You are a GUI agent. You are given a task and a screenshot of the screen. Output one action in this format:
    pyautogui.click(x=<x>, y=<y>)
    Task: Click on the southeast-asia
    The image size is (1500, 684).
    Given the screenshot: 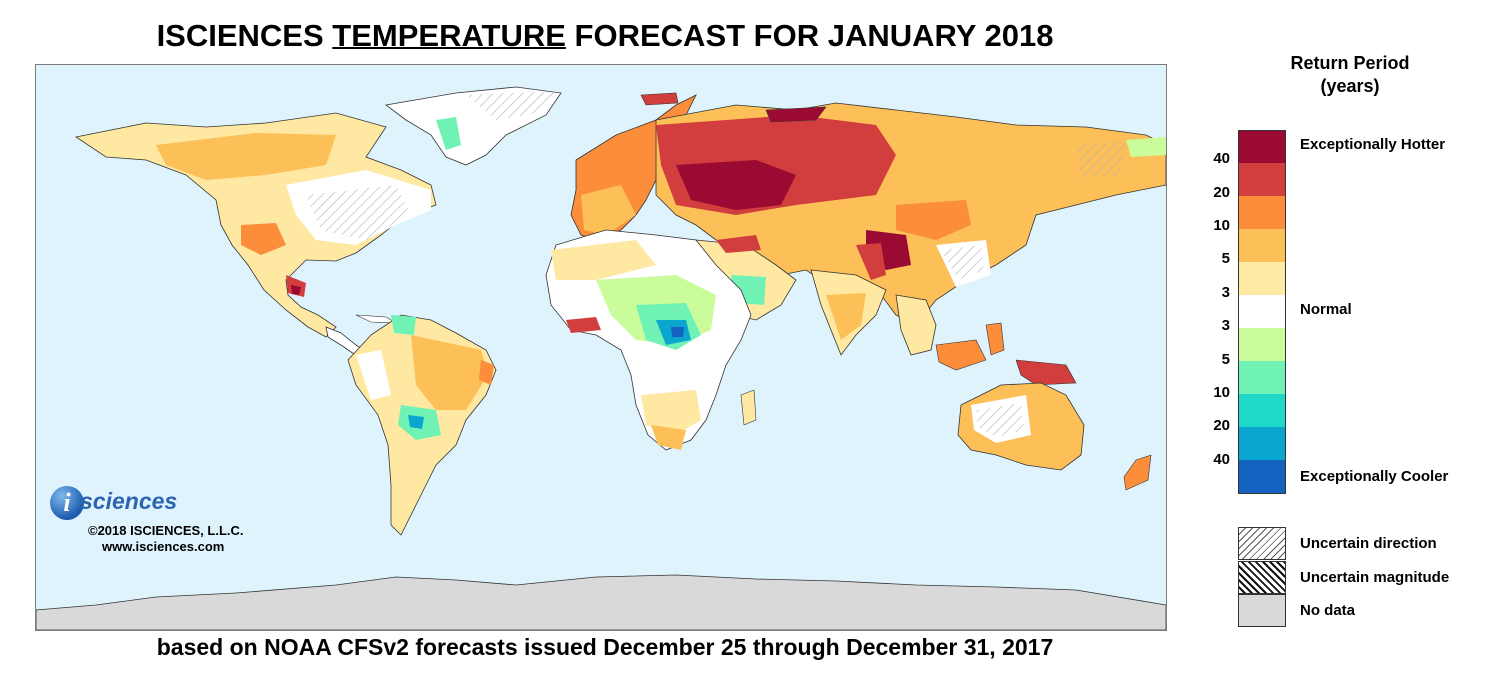 What is the action you would take?
    pyautogui.click(x=916, y=325)
    